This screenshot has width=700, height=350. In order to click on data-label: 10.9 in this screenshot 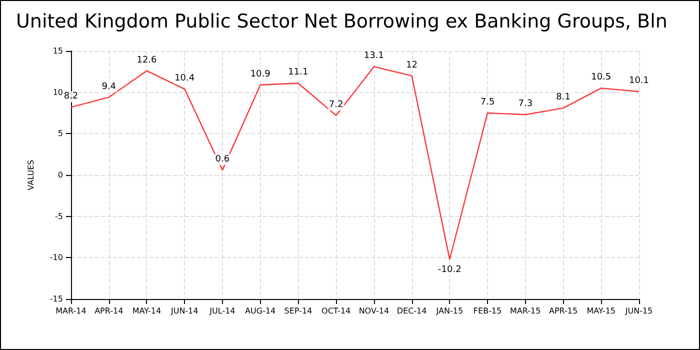, I will do `click(260, 74)`.